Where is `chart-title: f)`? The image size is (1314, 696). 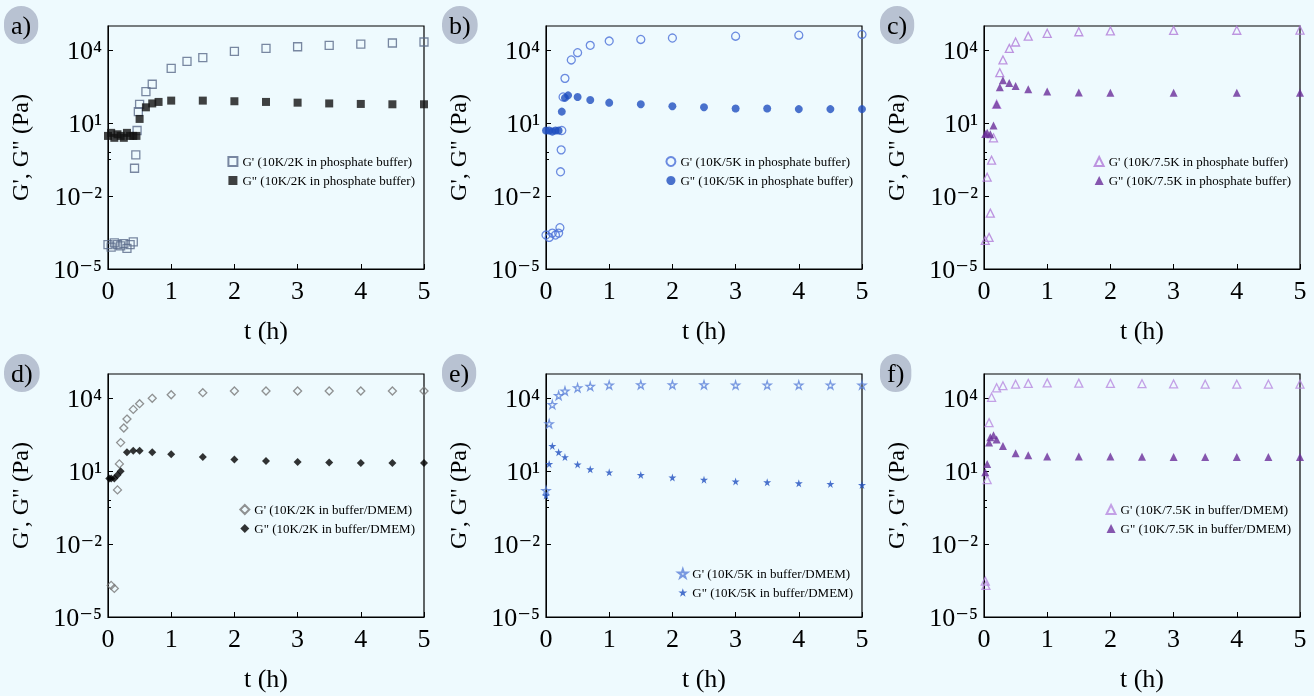 chart-title: f) is located at coordinates (896, 373).